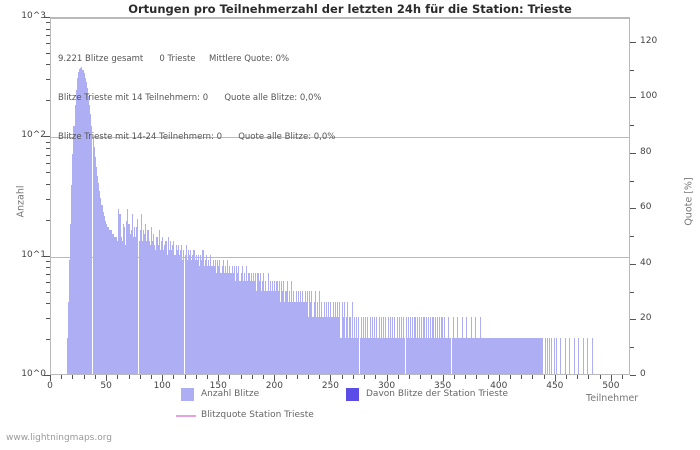 Image resolution: width=700 pixels, height=450 pixels. What do you see at coordinates (443, 386) in the screenshot?
I see `x-tick-label: 350` at bounding box center [443, 386].